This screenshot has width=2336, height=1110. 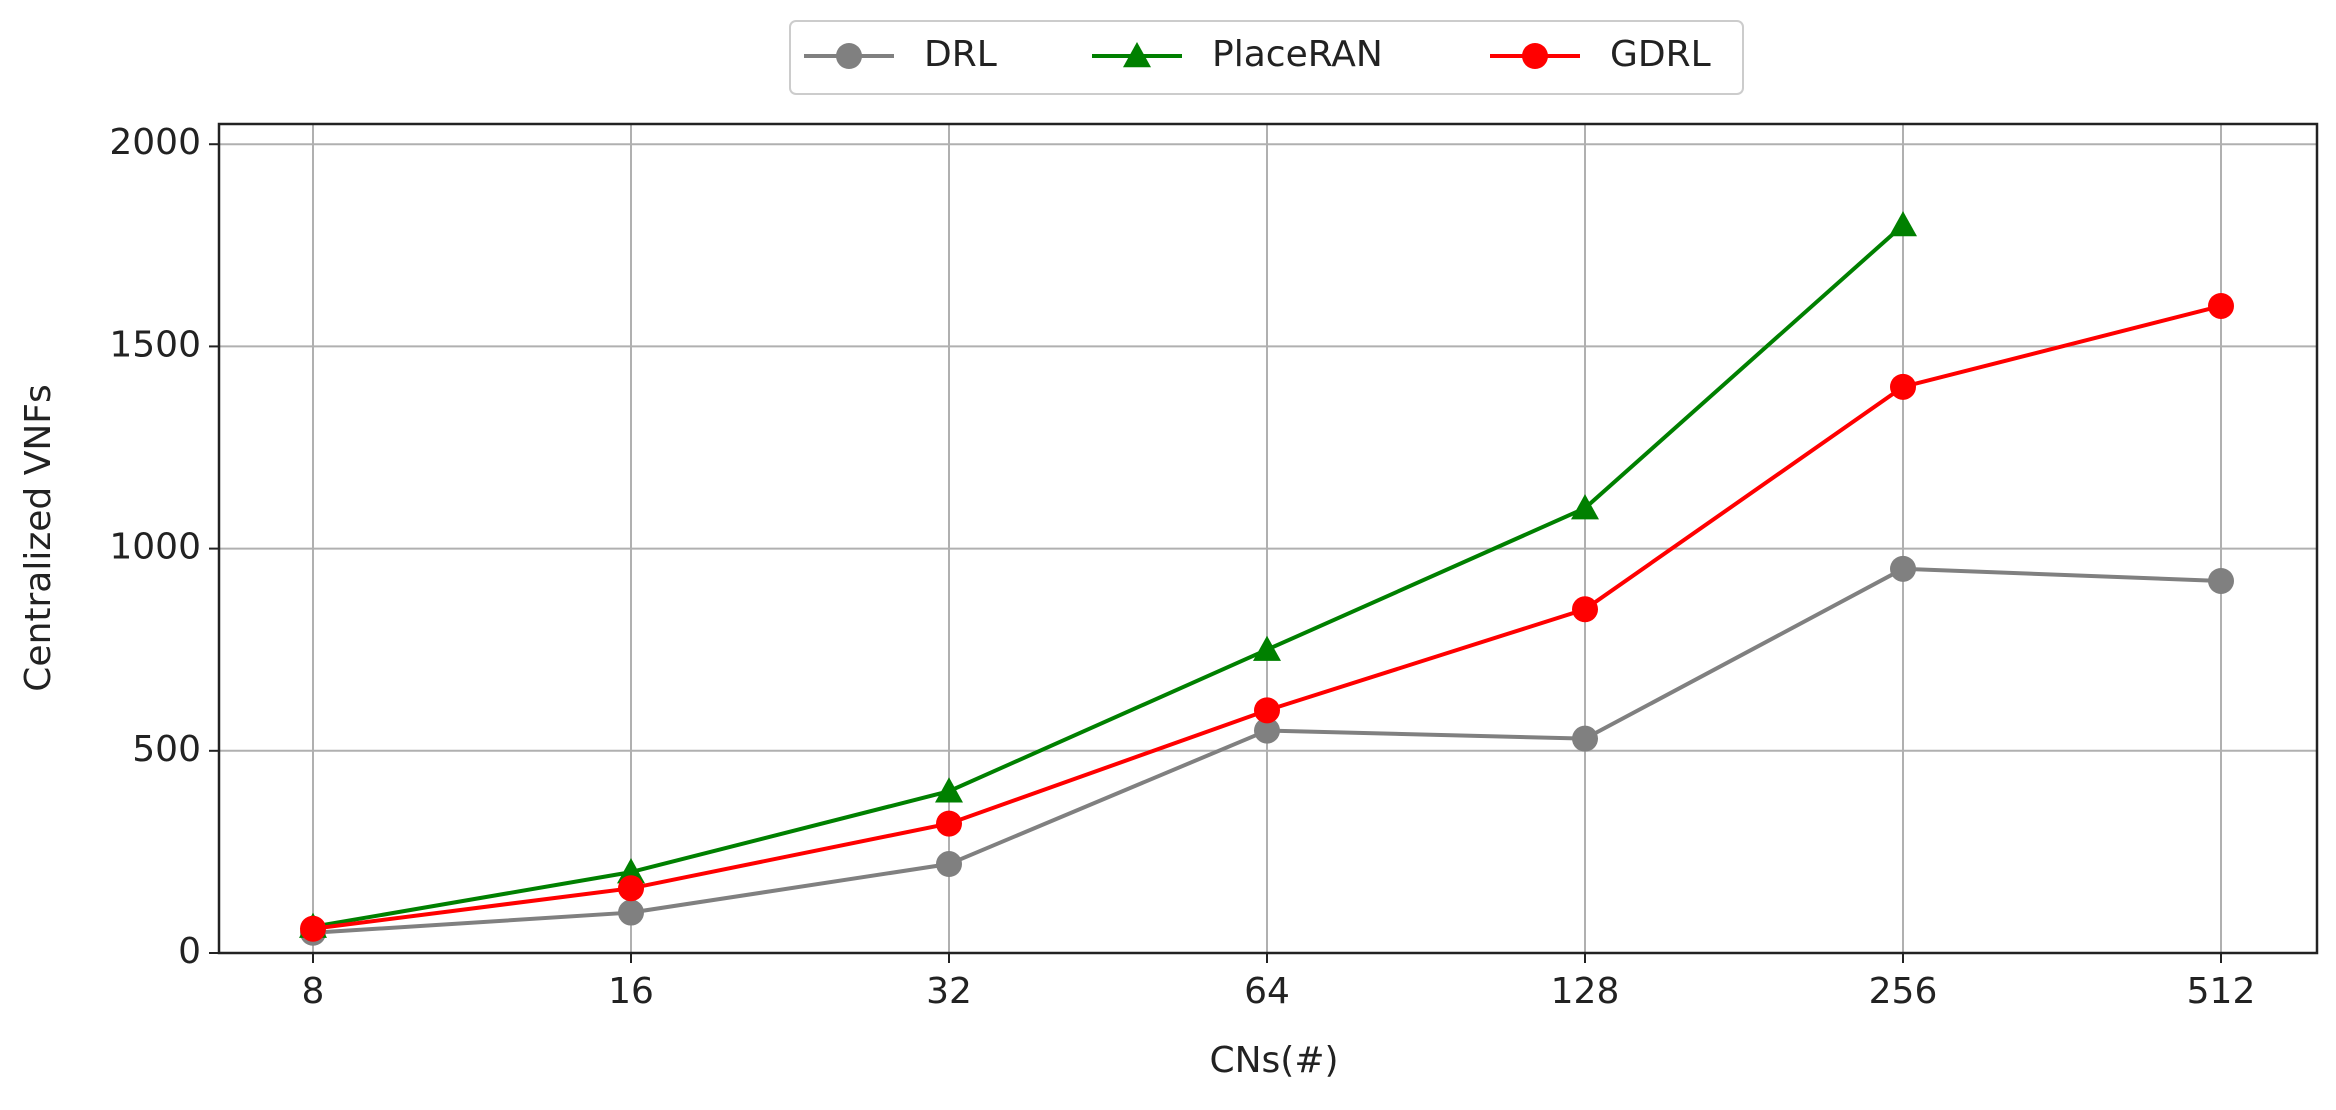 What do you see at coordinates (1297, 54) in the screenshot?
I see `legend-label: PlaceRAN` at bounding box center [1297, 54].